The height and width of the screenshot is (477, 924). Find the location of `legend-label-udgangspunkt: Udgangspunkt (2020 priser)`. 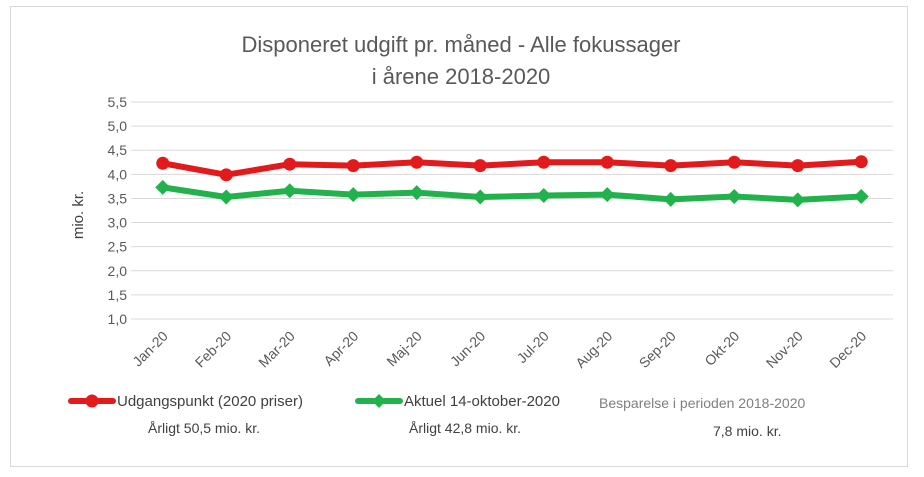

legend-label-udgangspunkt: Udgangspunkt (2020 priser) is located at coordinates (210, 401).